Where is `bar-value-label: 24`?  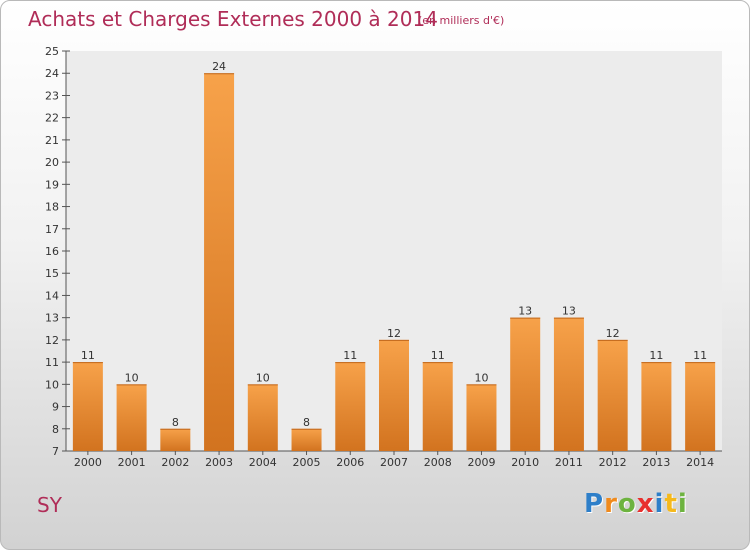
bar-value-label: 24 is located at coordinates (219, 66).